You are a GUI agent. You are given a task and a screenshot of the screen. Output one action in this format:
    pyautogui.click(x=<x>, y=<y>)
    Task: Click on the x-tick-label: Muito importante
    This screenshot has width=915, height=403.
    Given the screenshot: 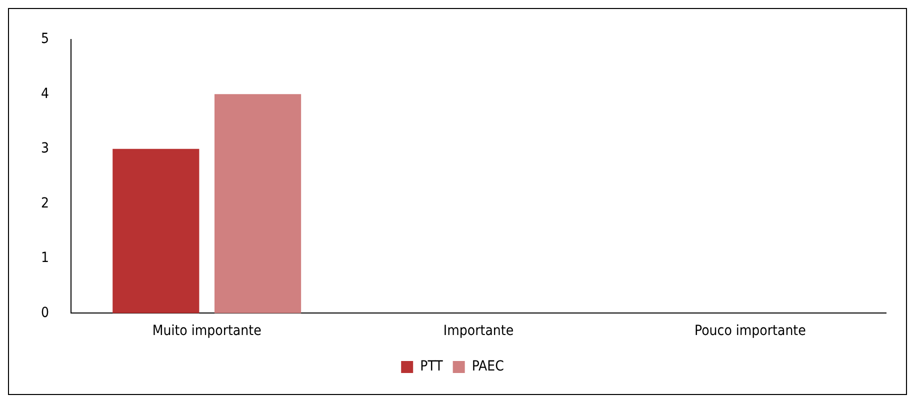 What is the action you would take?
    pyautogui.click(x=207, y=331)
    